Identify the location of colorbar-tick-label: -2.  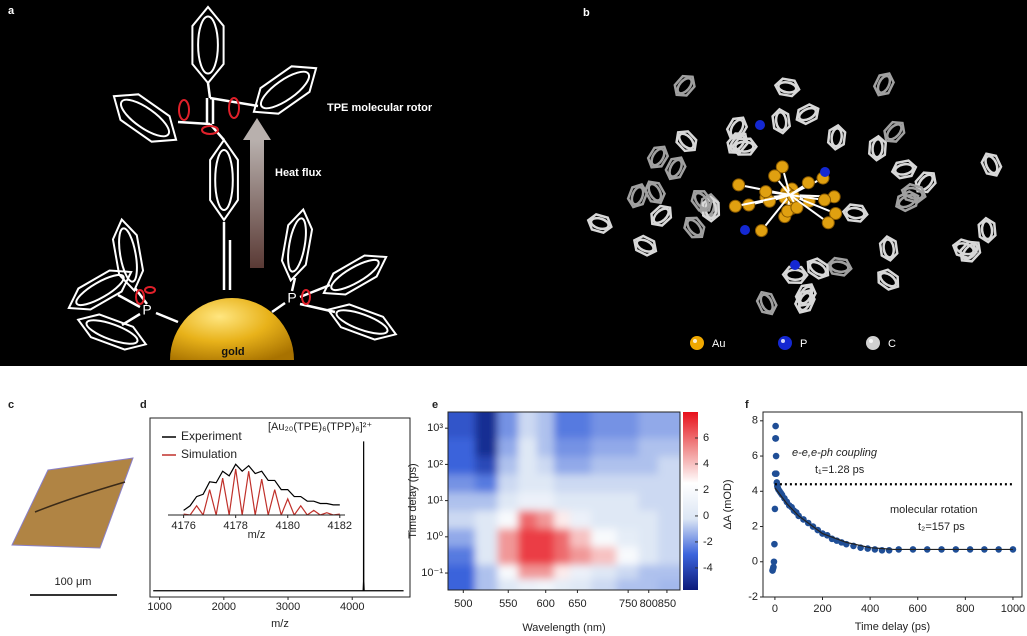
(708, 542).